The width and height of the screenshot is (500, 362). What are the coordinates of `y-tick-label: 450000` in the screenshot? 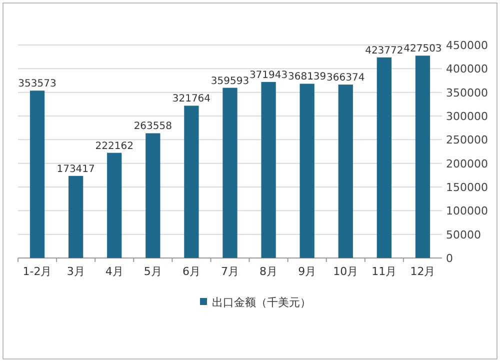 It's located at (467, 45).